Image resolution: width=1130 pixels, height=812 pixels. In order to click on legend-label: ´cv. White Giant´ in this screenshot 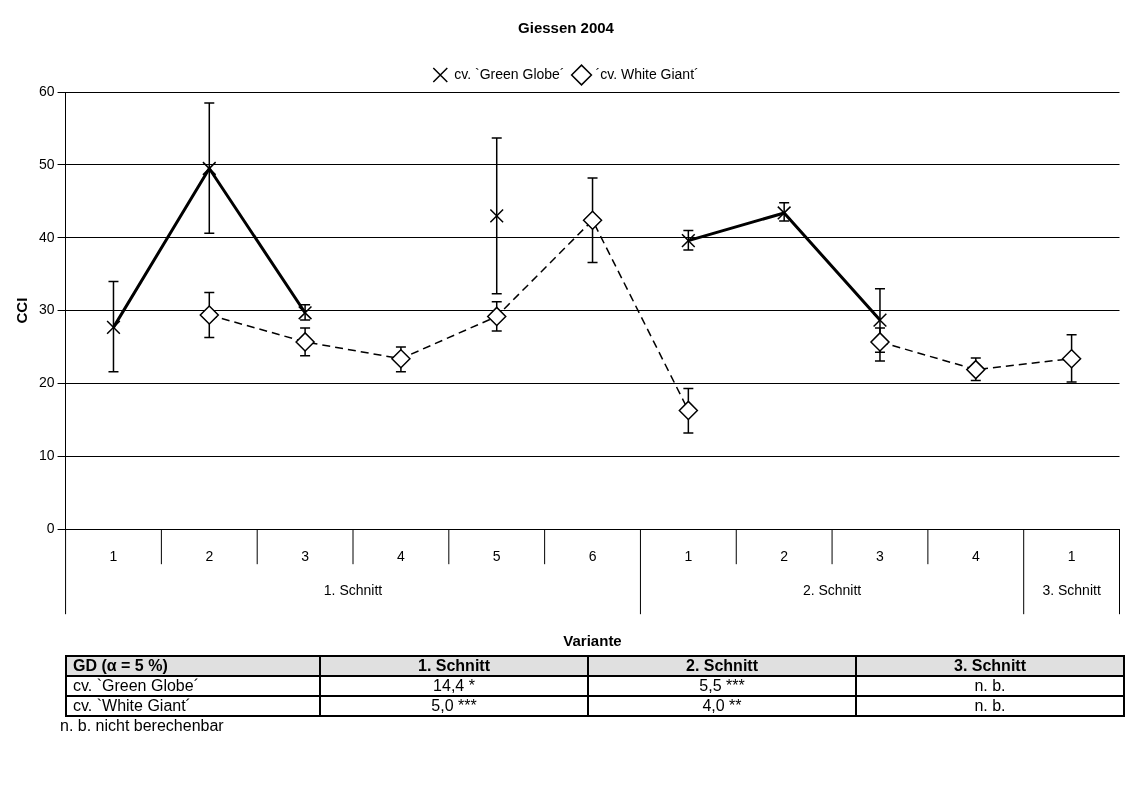, I will do `click(647, 73)`.